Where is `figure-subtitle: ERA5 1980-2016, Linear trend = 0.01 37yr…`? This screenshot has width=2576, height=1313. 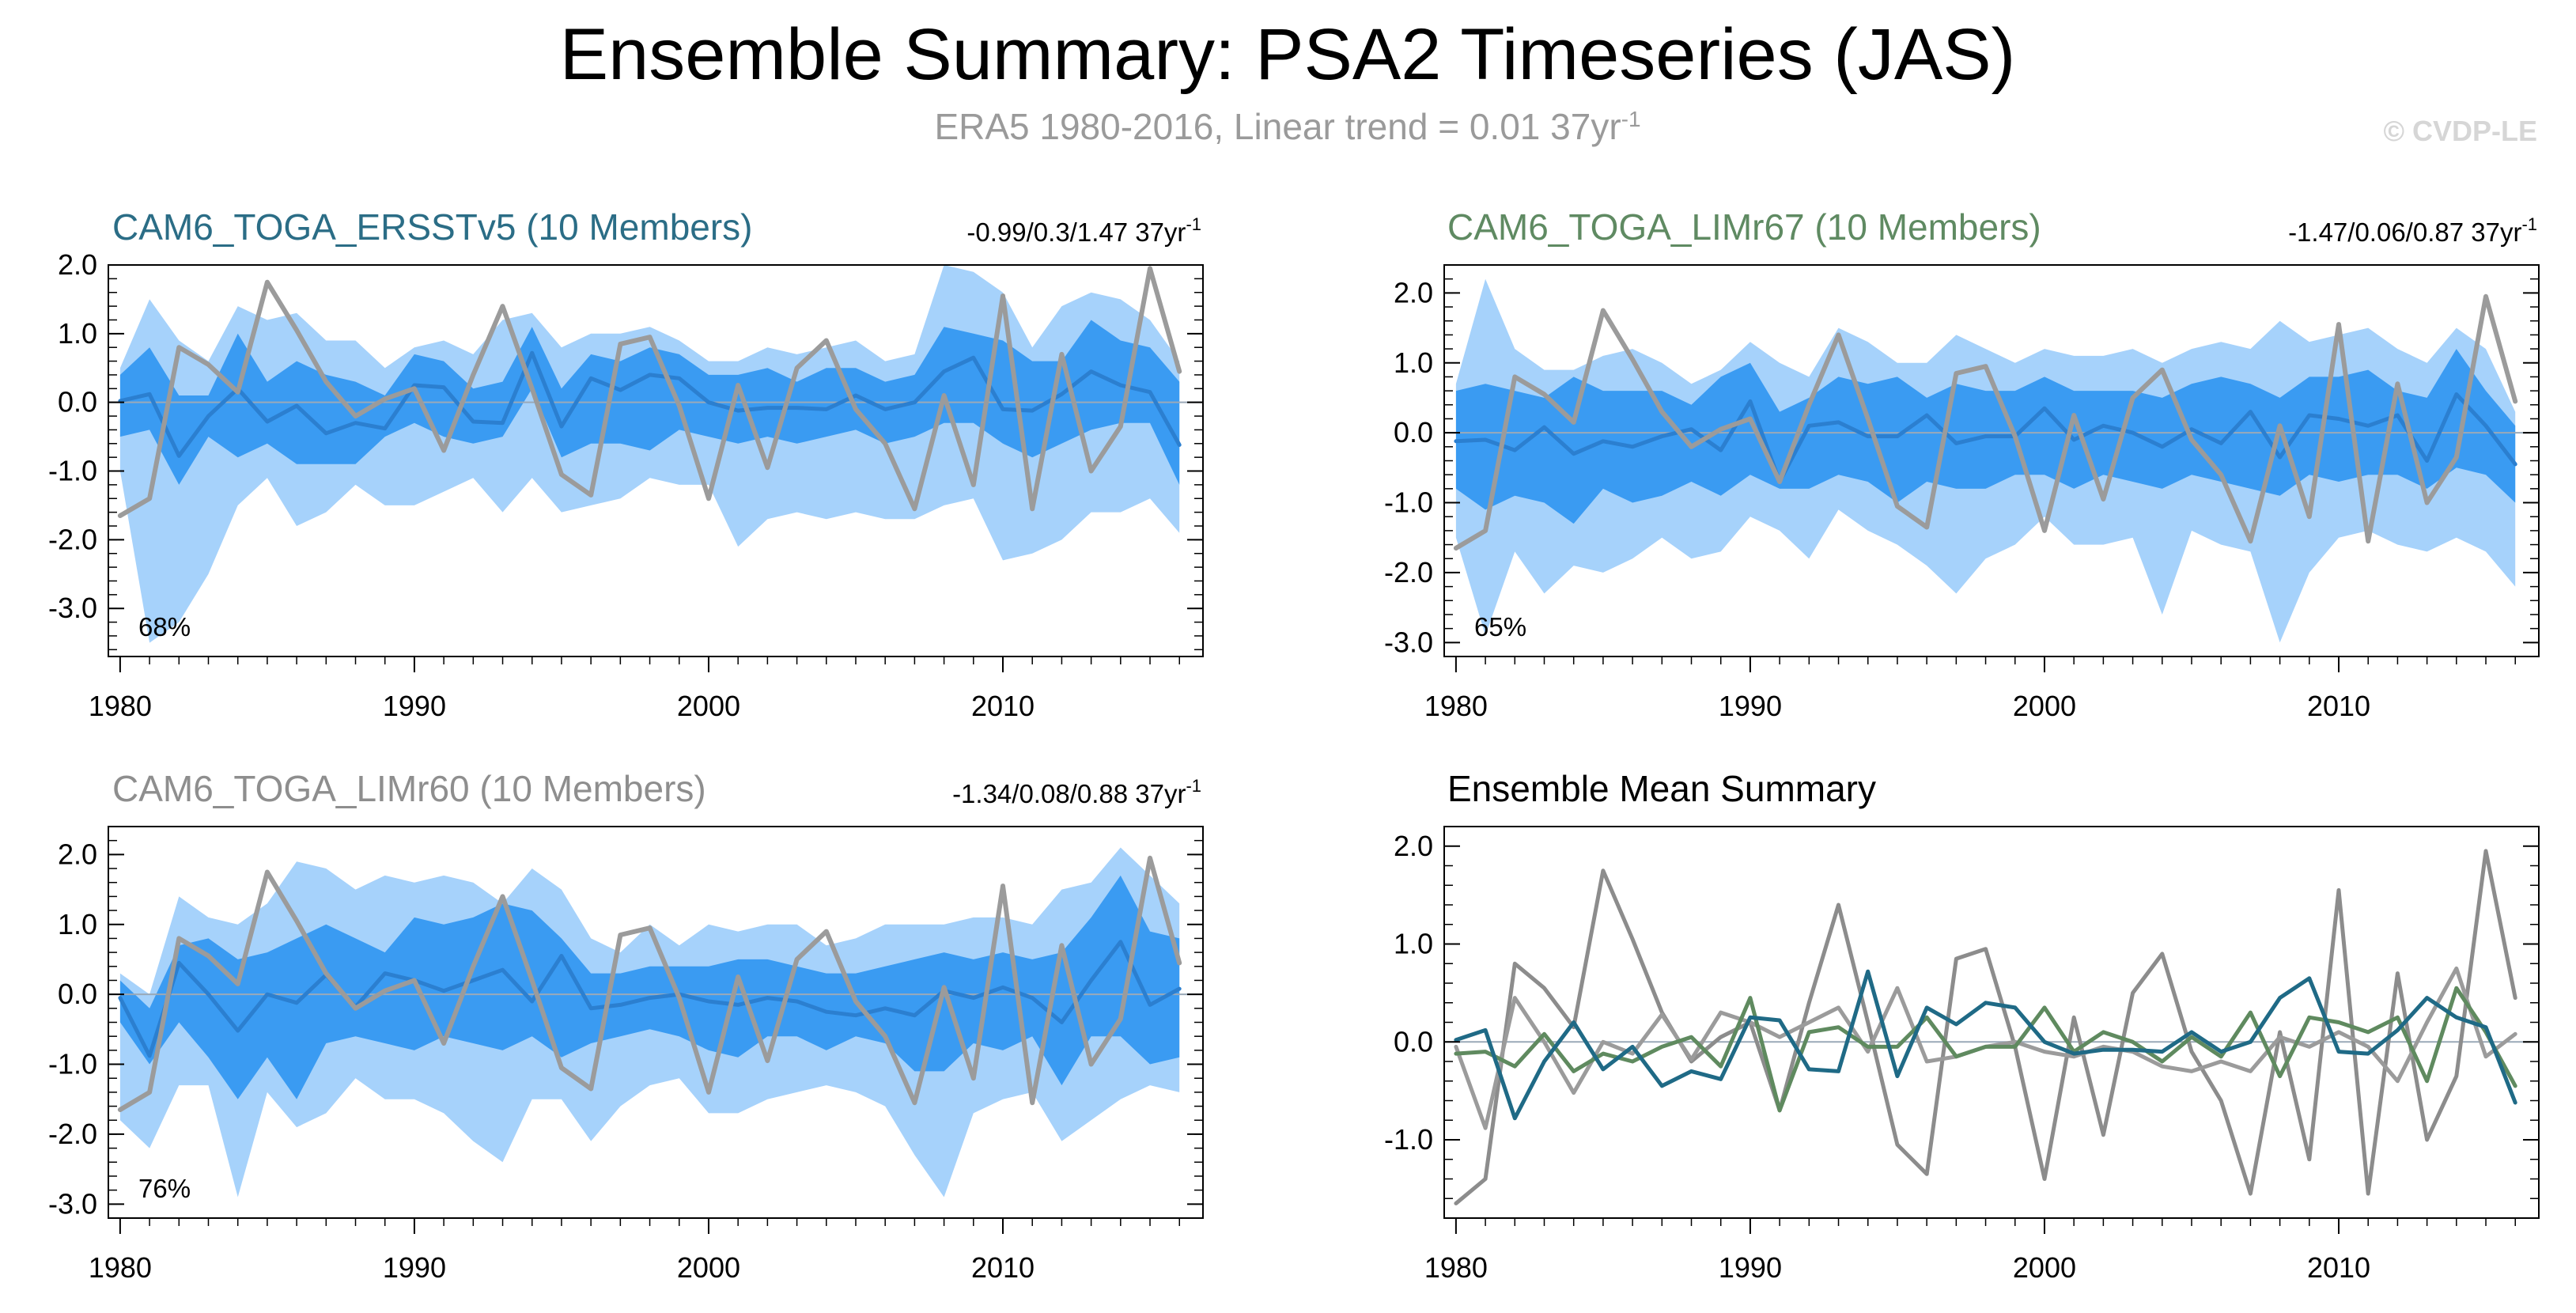 figure-subtitle: ERA5 1980-2016, Linear trend = 0.01 37yr… is located at coordinates (1287, 126).